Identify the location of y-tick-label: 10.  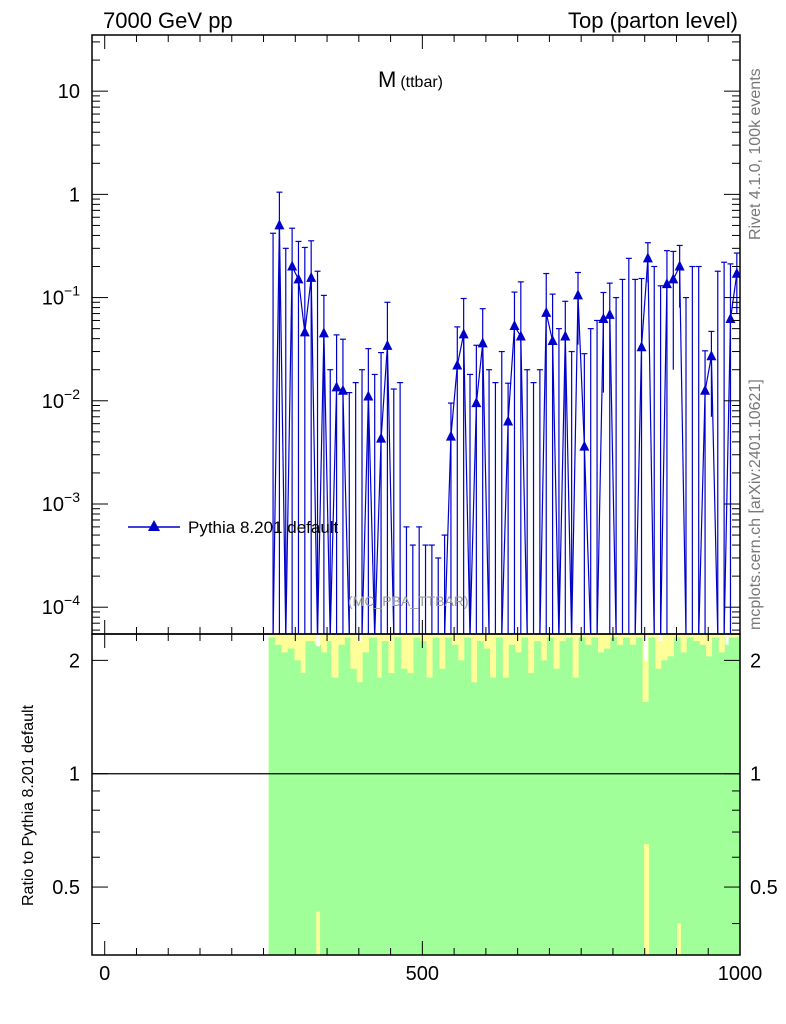
(69, 92).